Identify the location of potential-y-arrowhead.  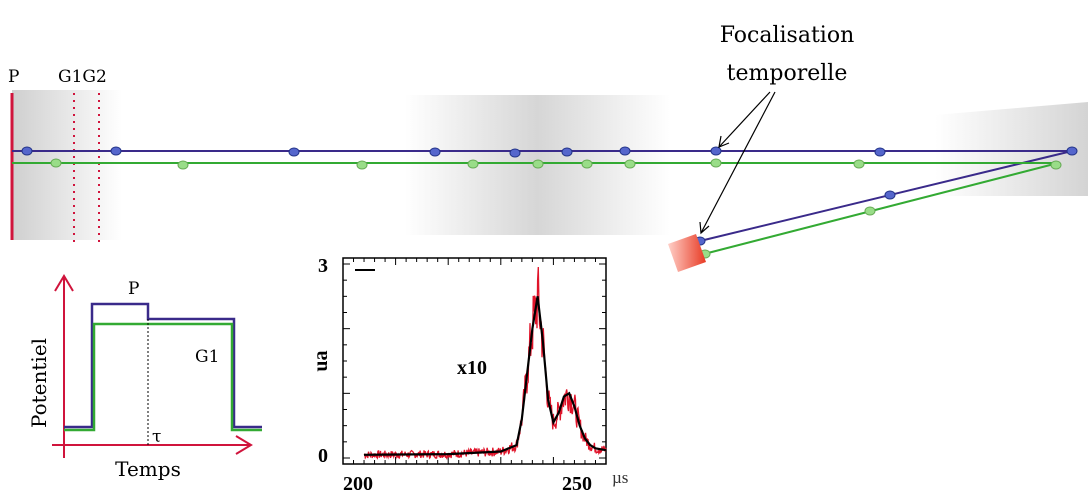
(64, 283).